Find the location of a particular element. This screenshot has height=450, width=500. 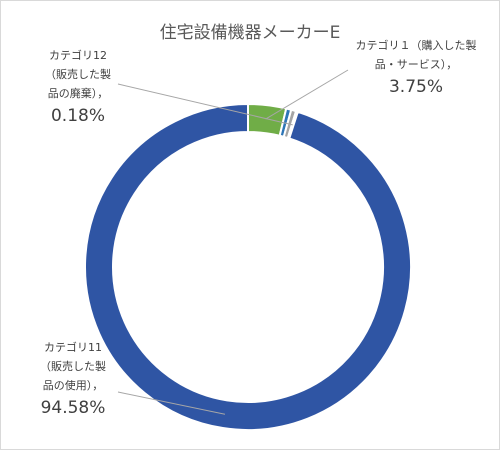

label-category-1: カテゴリ１（購入した製 品・サービス）， 3.75% is located at coordinates (416, 68).